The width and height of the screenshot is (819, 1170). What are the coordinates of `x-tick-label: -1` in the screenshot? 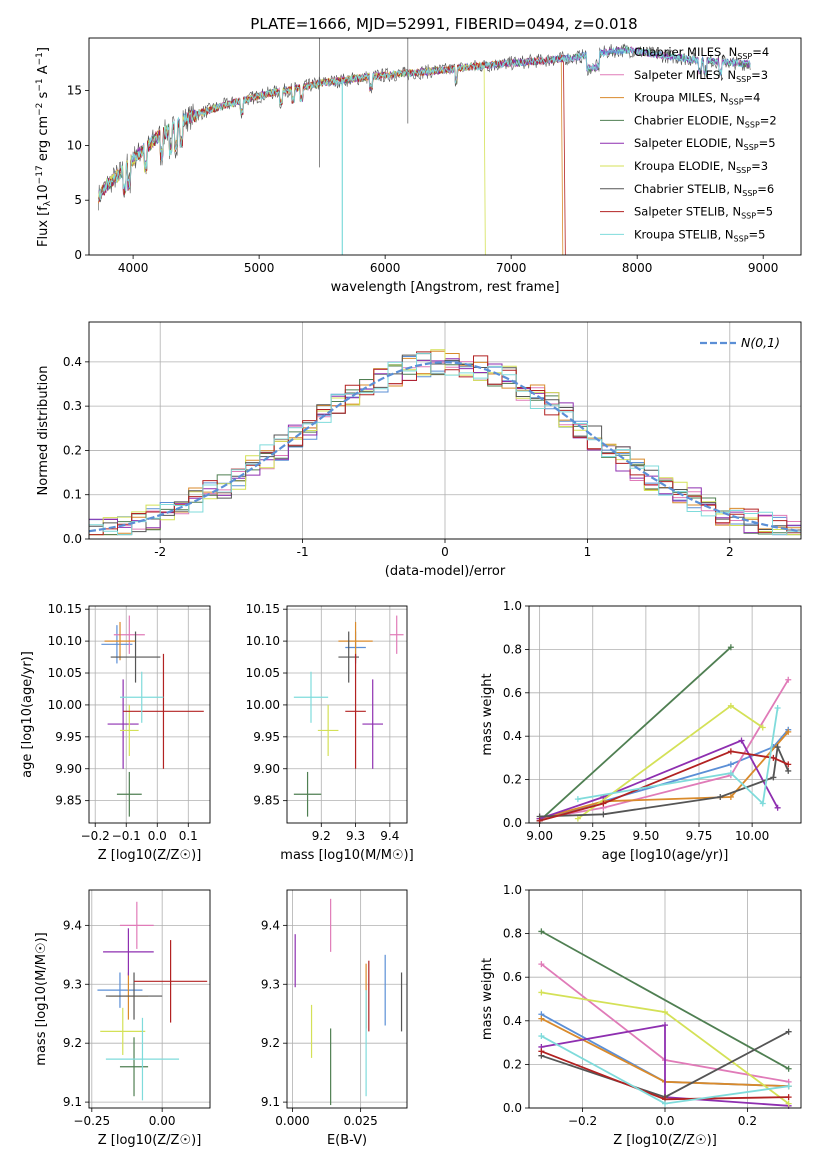 It's located at (303, 552).